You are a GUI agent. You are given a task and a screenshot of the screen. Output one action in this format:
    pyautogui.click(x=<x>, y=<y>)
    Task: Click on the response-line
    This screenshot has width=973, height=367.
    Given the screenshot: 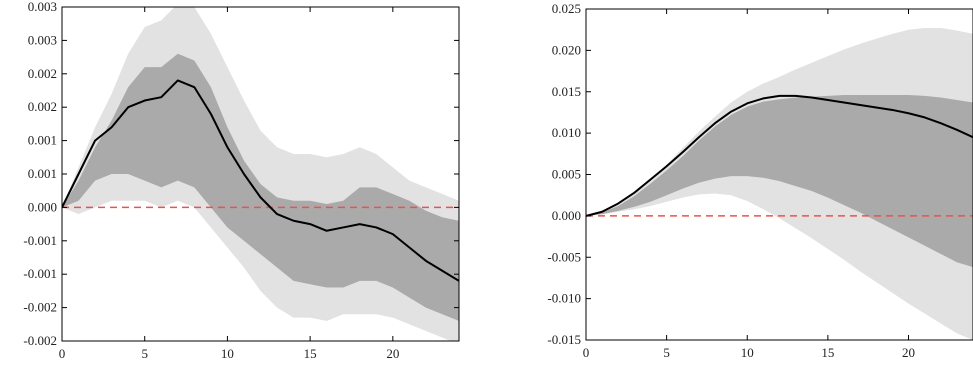 What is the action you would take?
    pyautogui.click(x=779, y=155)
    